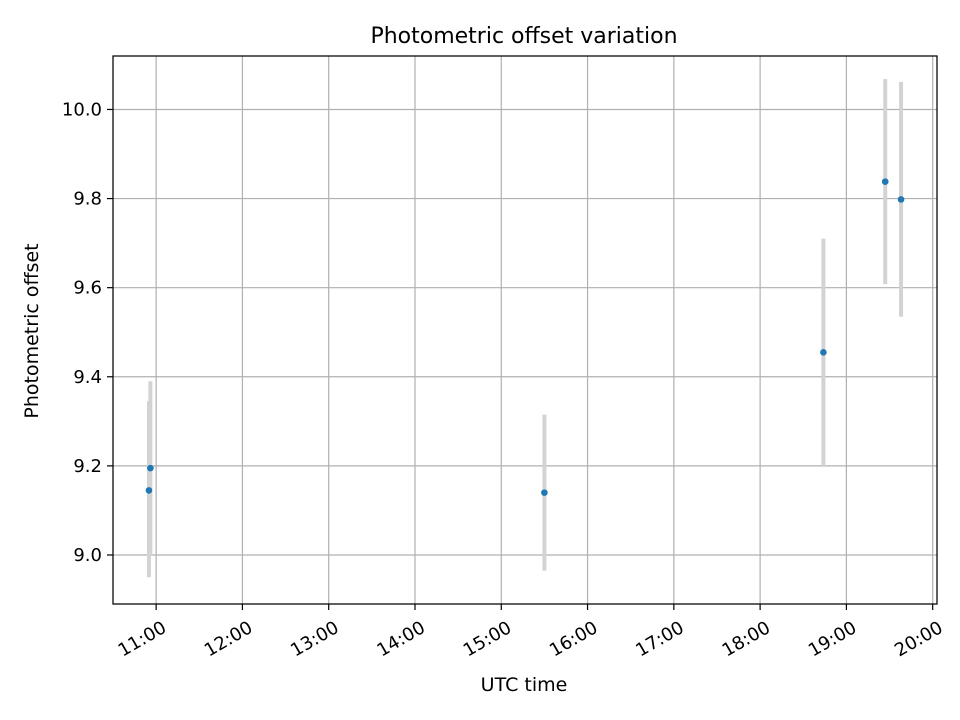 The height and width of the screenshot is (720, 960). Describe the element at coordinates (32, 330) in the screenshot. I see `y-axis-label: Photometric offset` at that location.